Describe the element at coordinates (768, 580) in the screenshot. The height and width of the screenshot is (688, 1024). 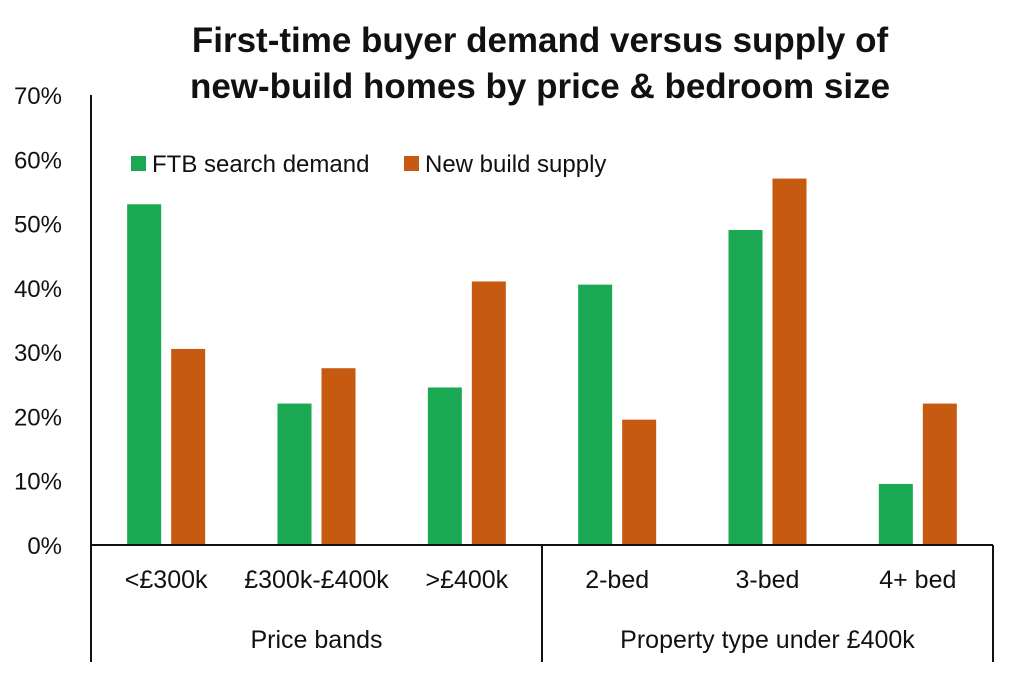
I see `category-label: 3-bed` at that location.